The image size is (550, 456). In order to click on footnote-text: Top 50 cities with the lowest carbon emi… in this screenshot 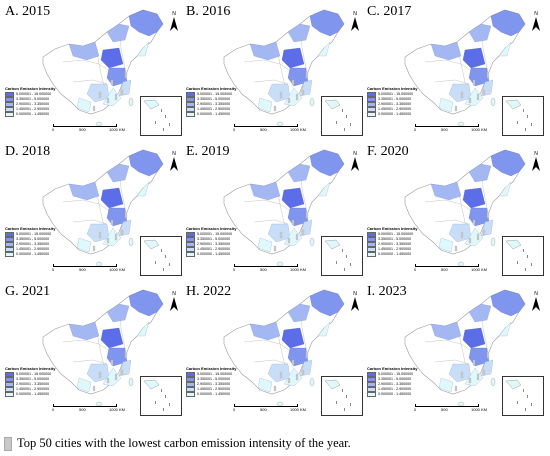, I will do `click(184, 443)`.